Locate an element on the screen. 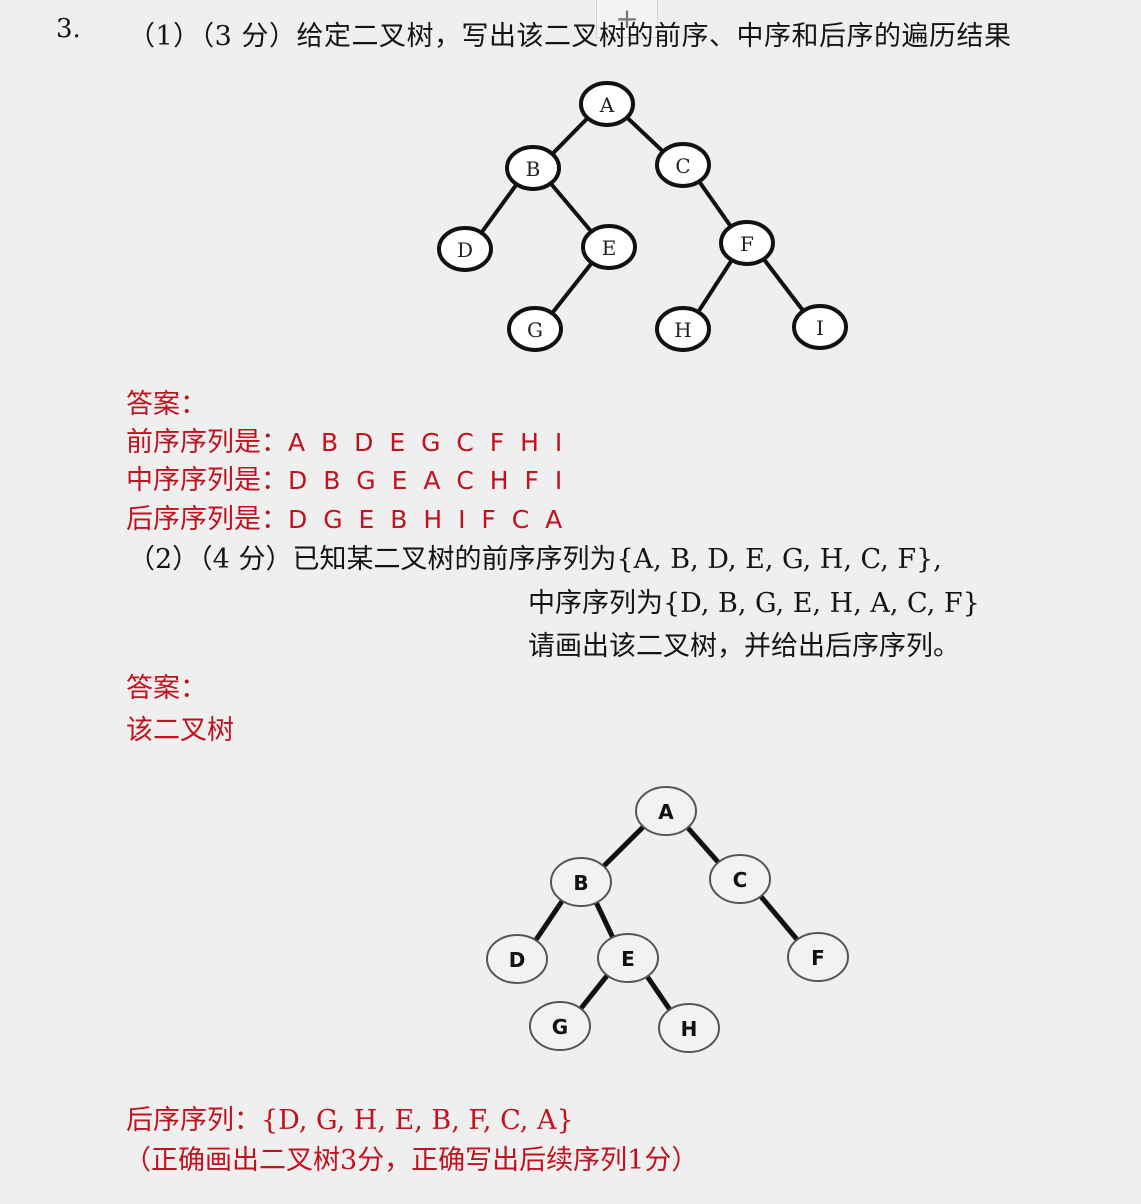 The height and width of the screenshot is (1204, 1141). tree1-edge-a-c is located at coordinates (645, 134).